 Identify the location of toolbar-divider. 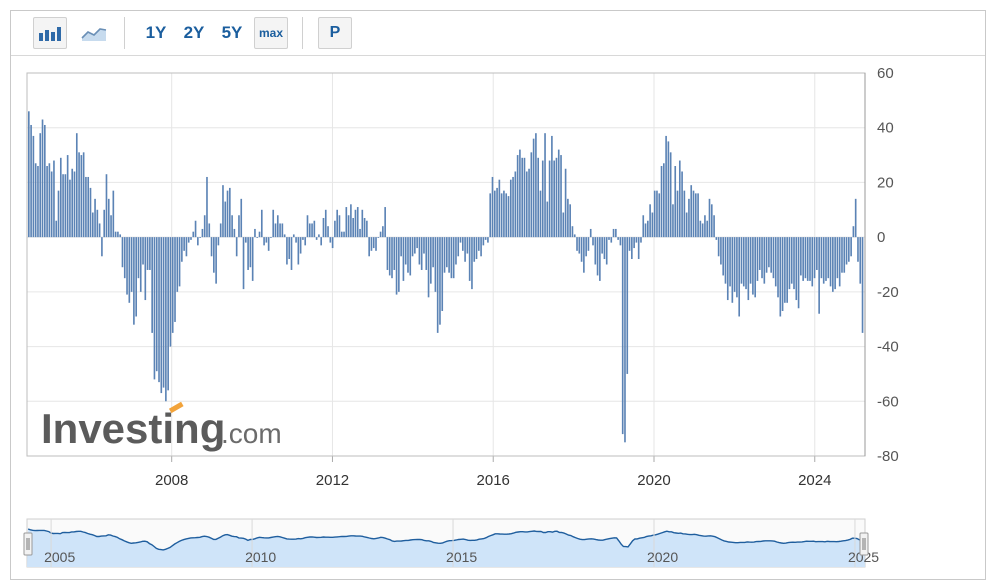
(124, 33).